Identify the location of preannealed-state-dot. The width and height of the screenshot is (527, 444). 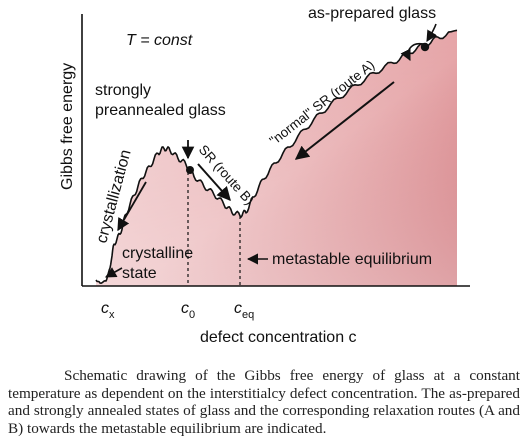
(190, 170).